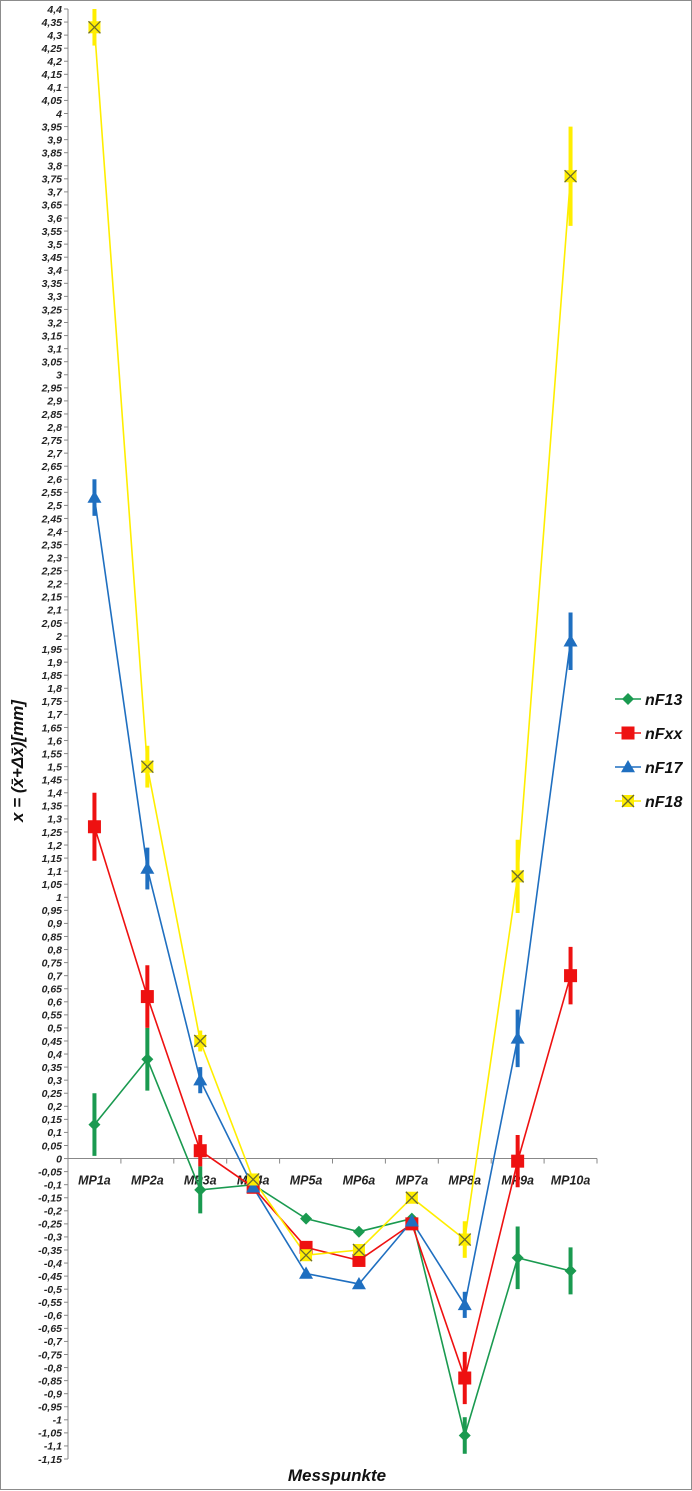 This screenshot has width=692, height=1491. I want to click on y-tick-label: -0,25, so click(50, 1225).